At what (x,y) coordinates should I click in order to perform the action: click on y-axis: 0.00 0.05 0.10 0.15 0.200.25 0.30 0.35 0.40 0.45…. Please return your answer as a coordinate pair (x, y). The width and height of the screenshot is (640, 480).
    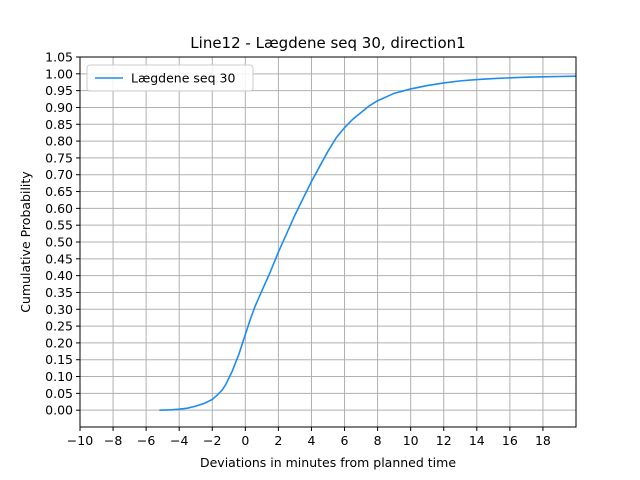
    Looking at the image, I should click on (62, 234).